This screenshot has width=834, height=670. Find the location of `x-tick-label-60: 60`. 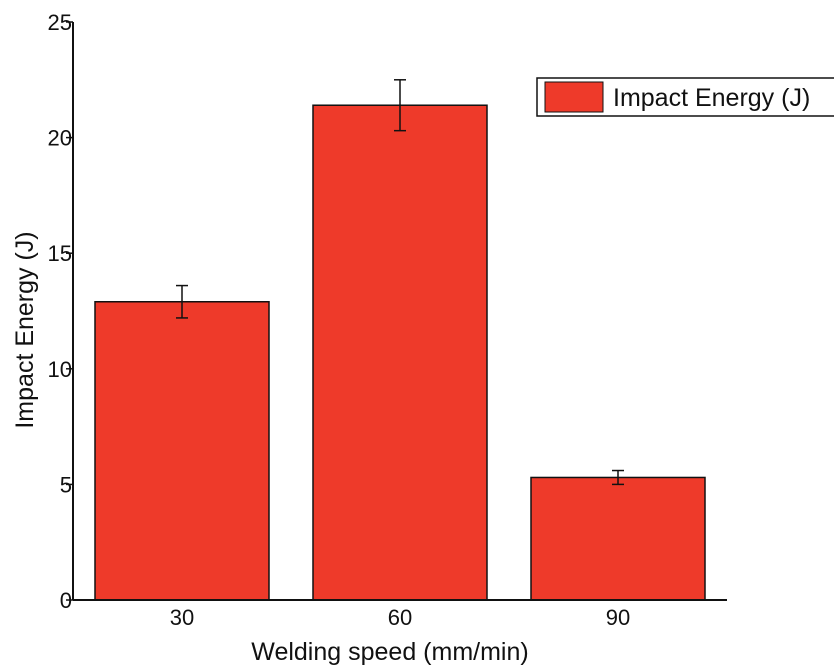

x-tick-label-60: 60 is located at coordinates (400, 617).